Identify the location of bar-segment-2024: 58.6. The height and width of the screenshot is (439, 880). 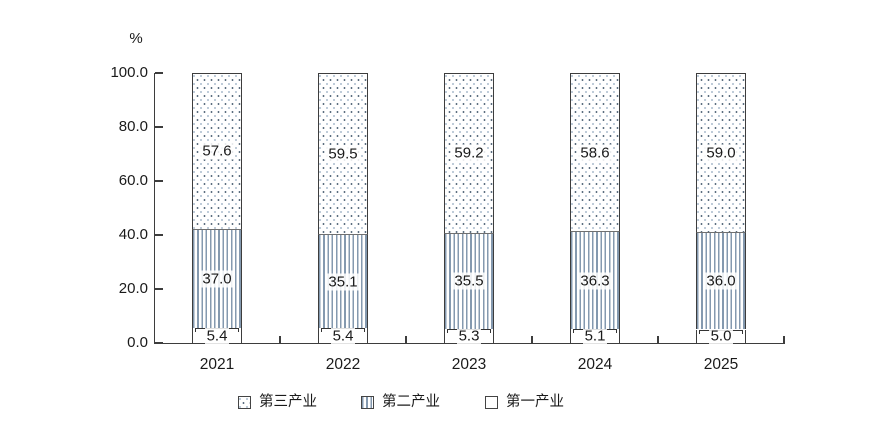
(595, 152).